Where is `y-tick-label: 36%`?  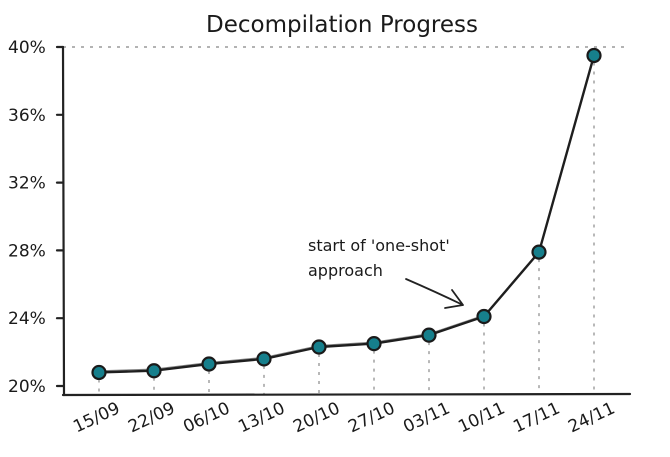
y-tick-label: 36% is located at coordinates (27, 116).